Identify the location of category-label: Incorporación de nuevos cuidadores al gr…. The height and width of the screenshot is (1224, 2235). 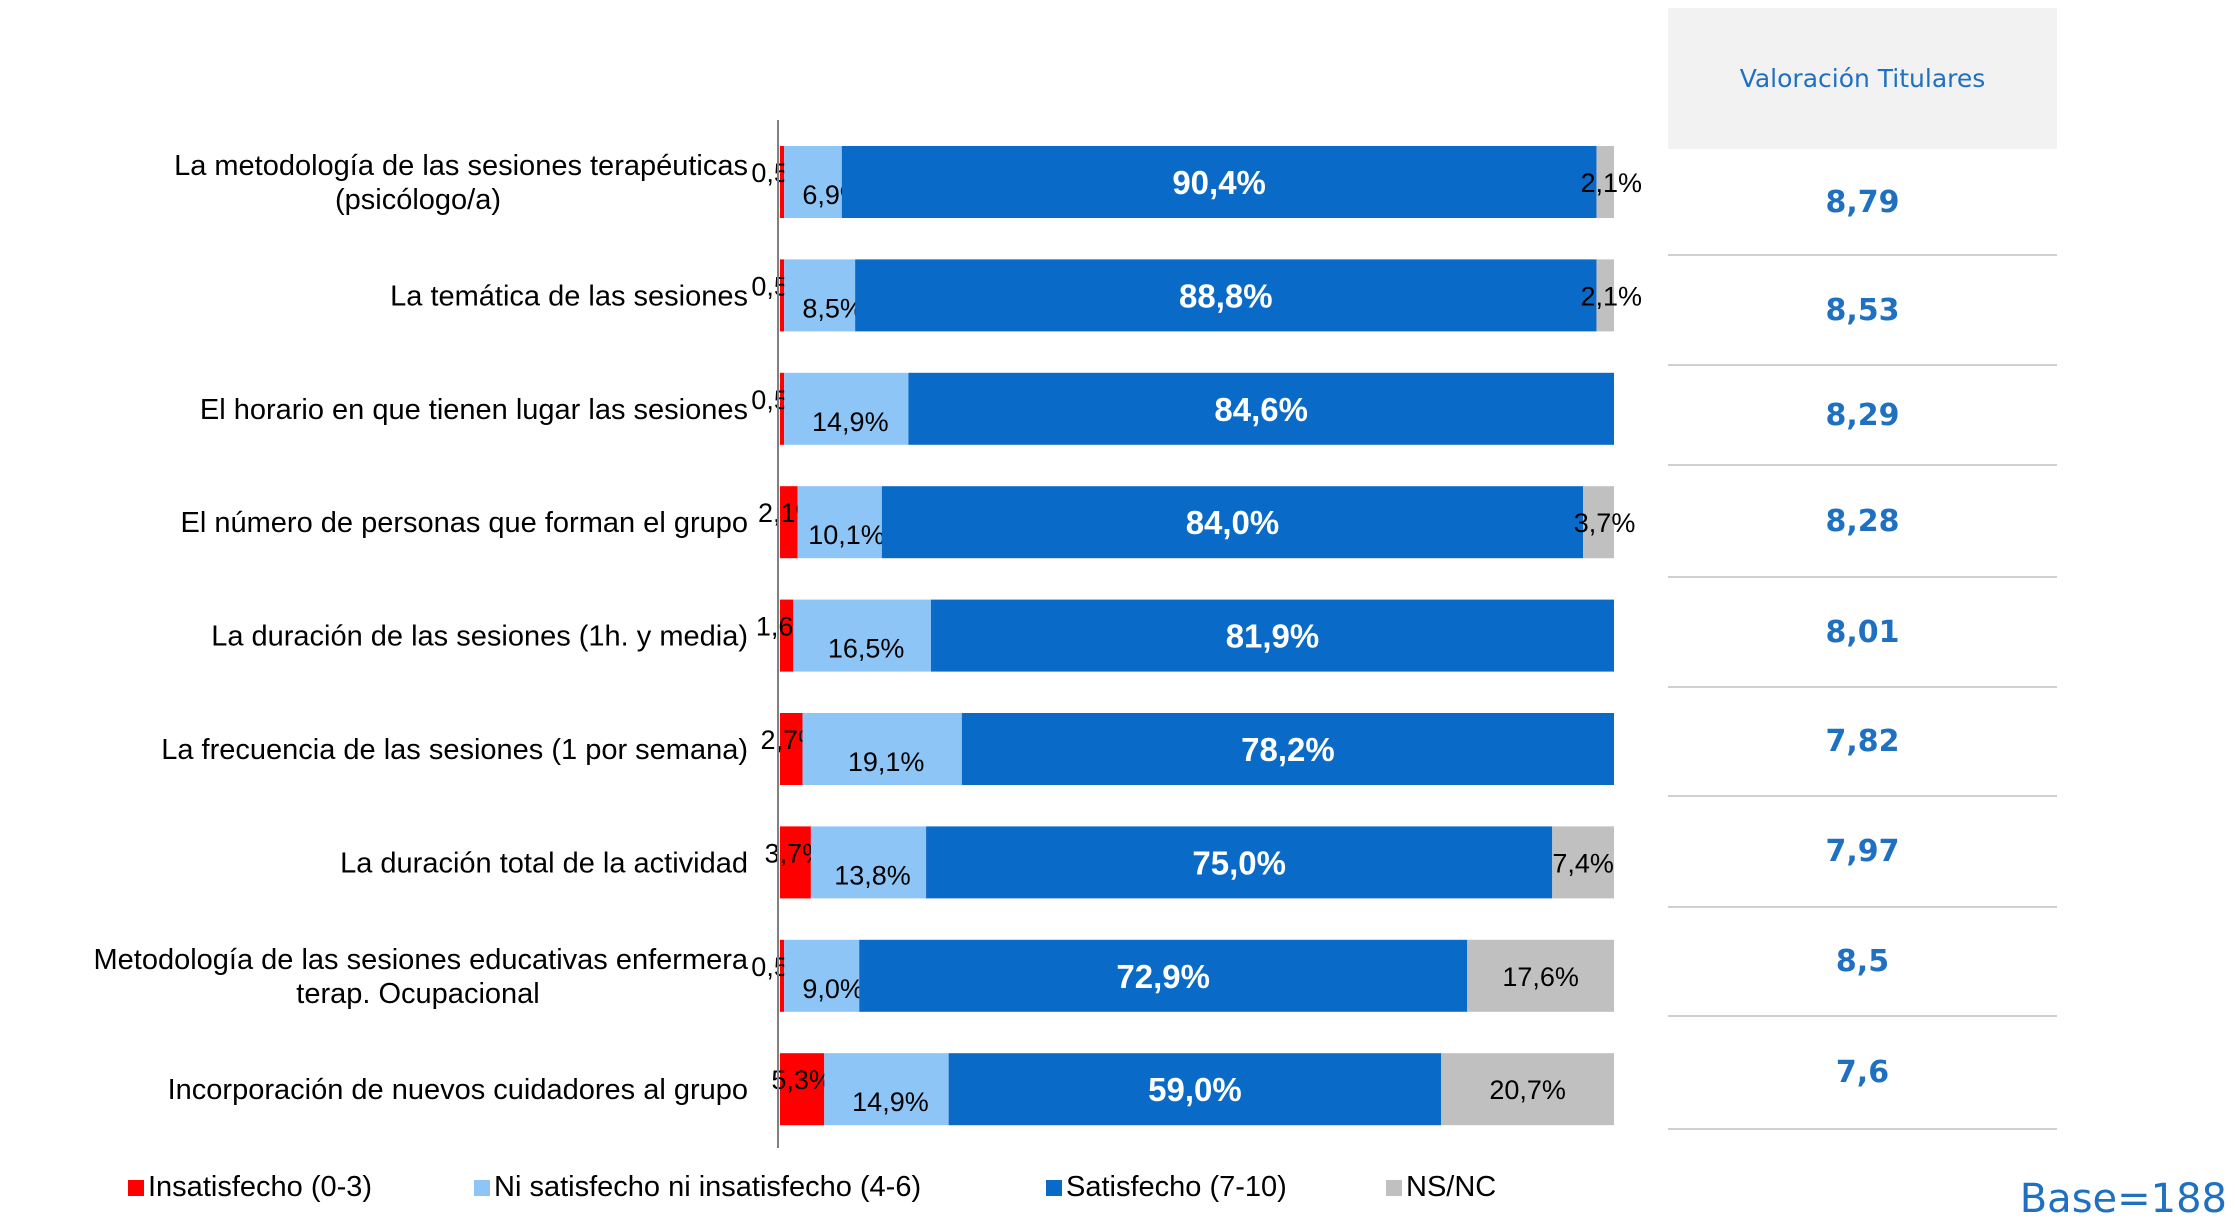
(458, 1090).